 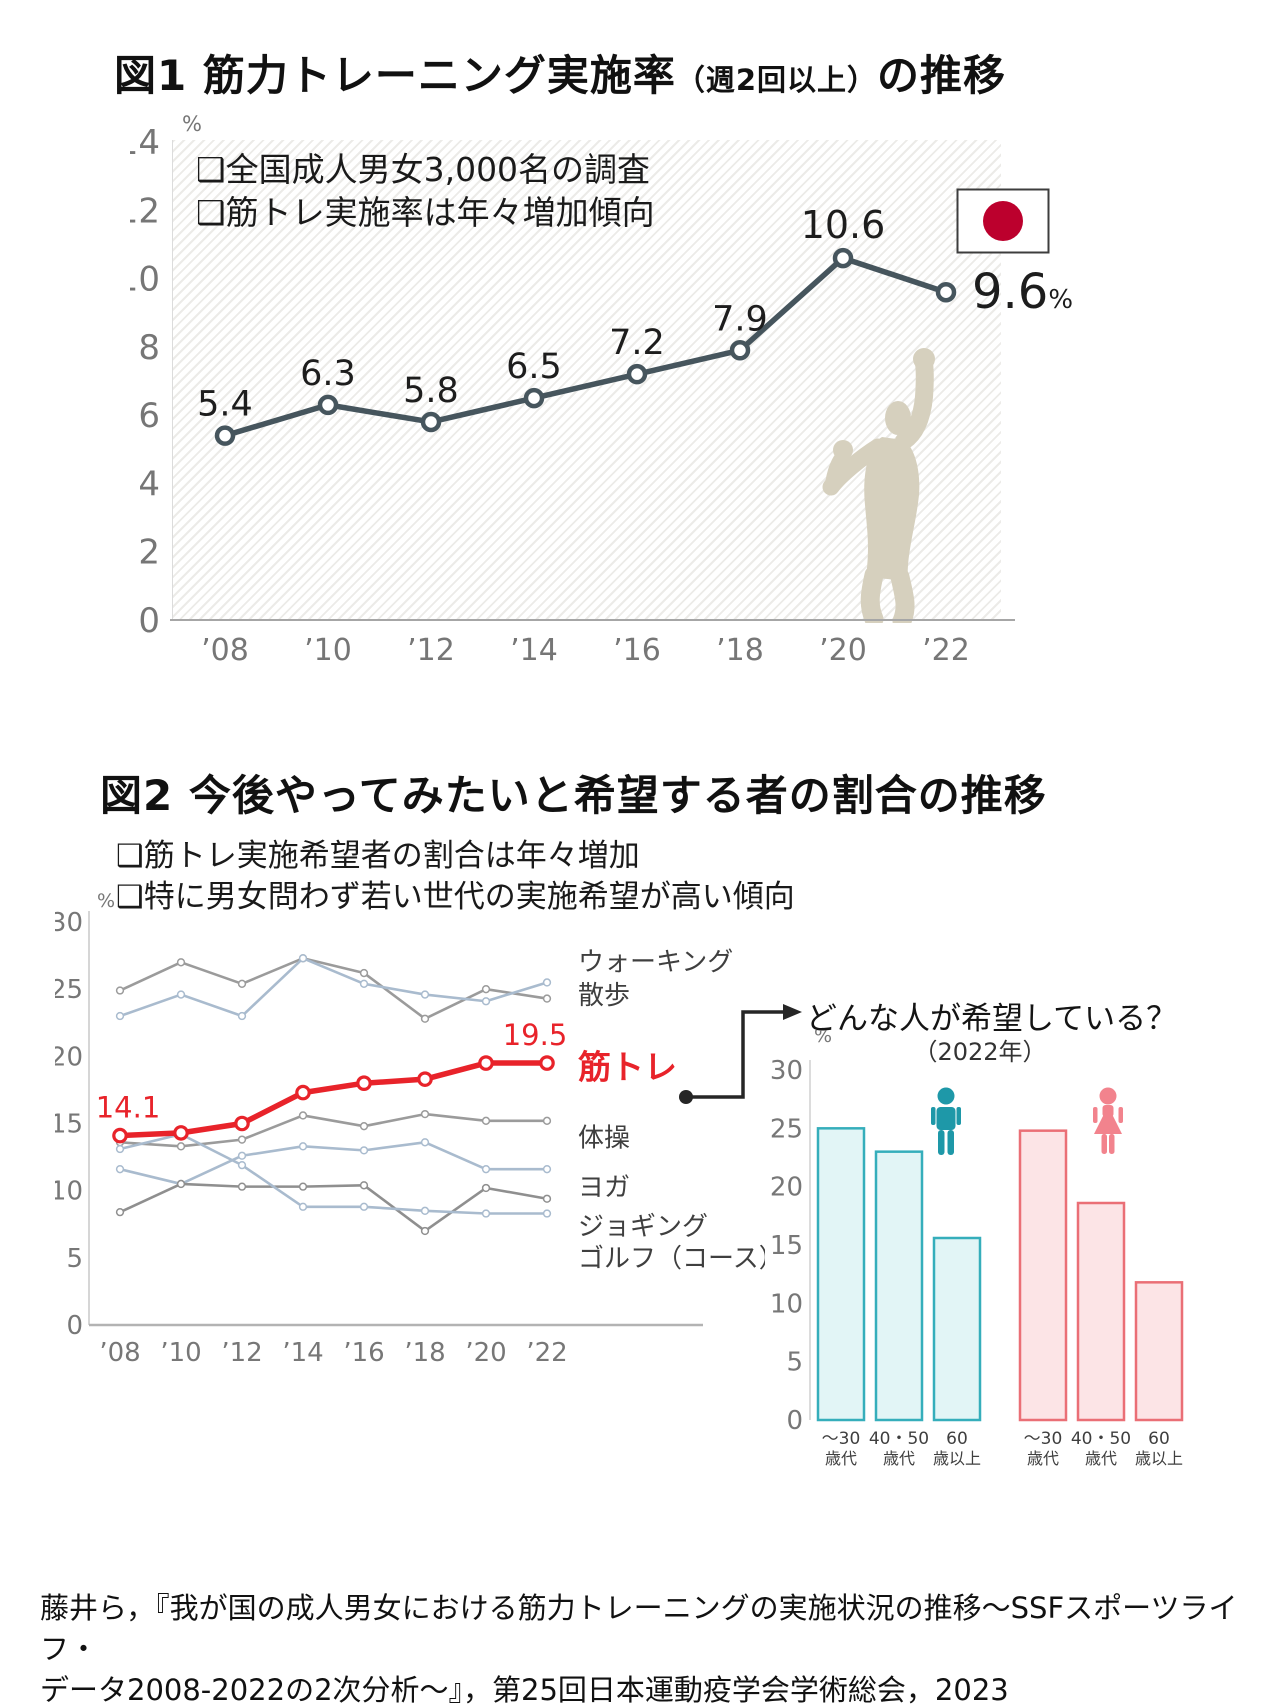 I want to click on svg-text: 19.5, so click(x=535, y=1035).